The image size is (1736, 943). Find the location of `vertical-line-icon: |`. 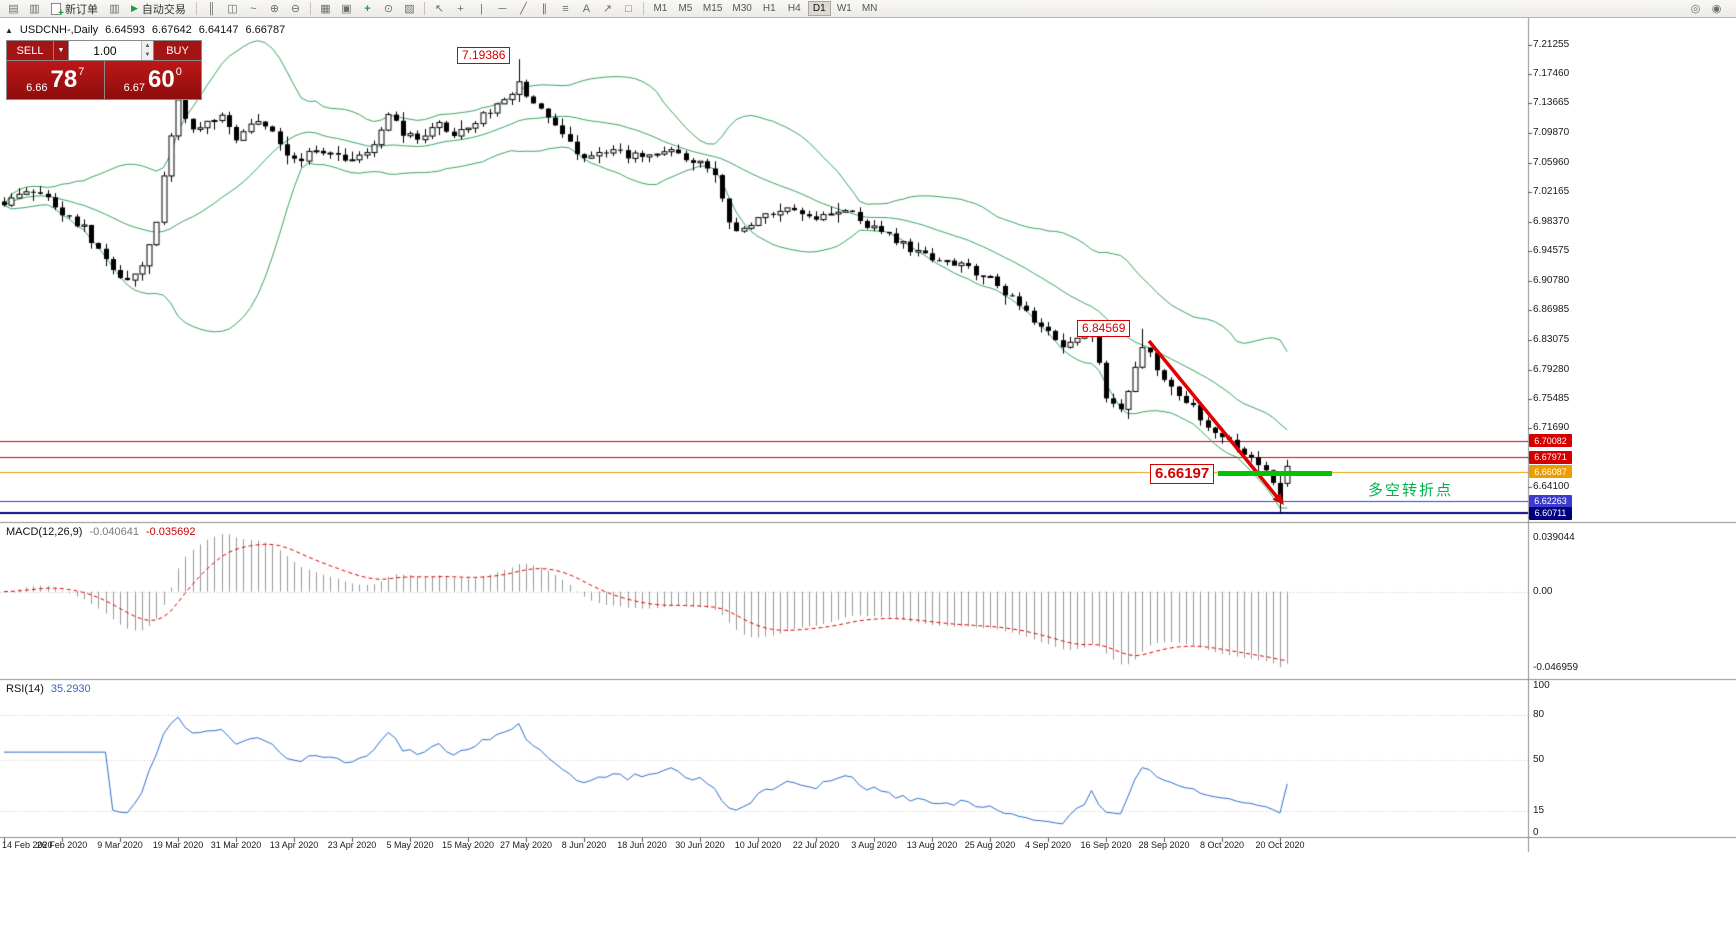

vertical-line-icon: | is located at coordinates (481, 8).